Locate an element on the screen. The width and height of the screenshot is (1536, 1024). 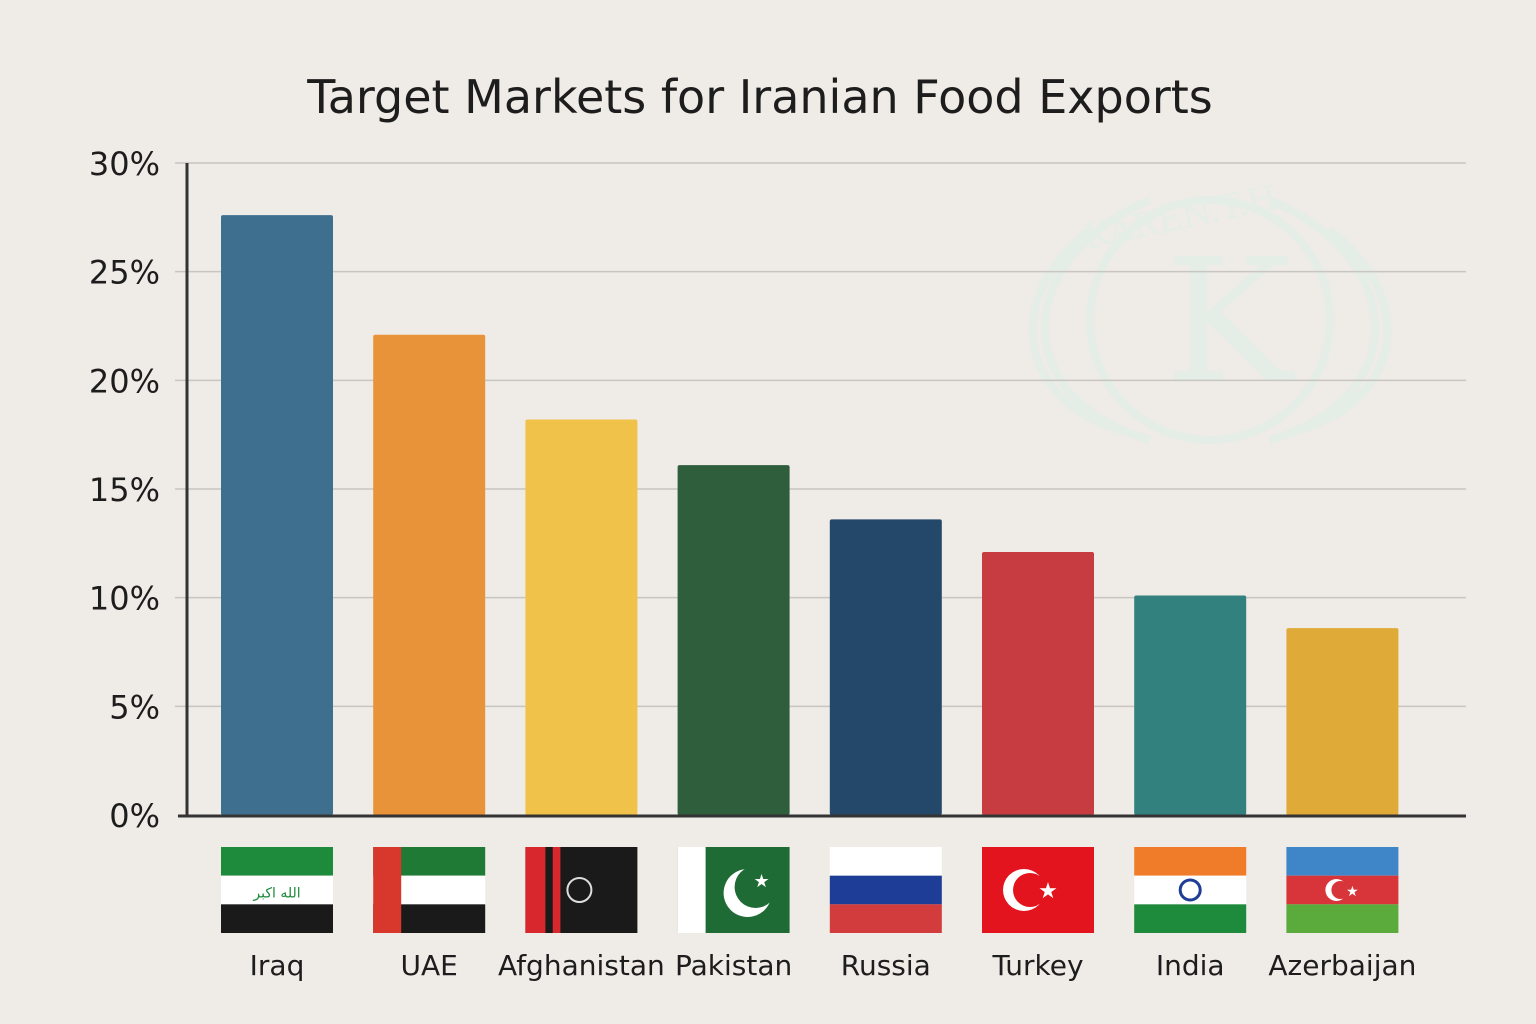
y-tick-label: 15% is located at coordinates (124, 490).